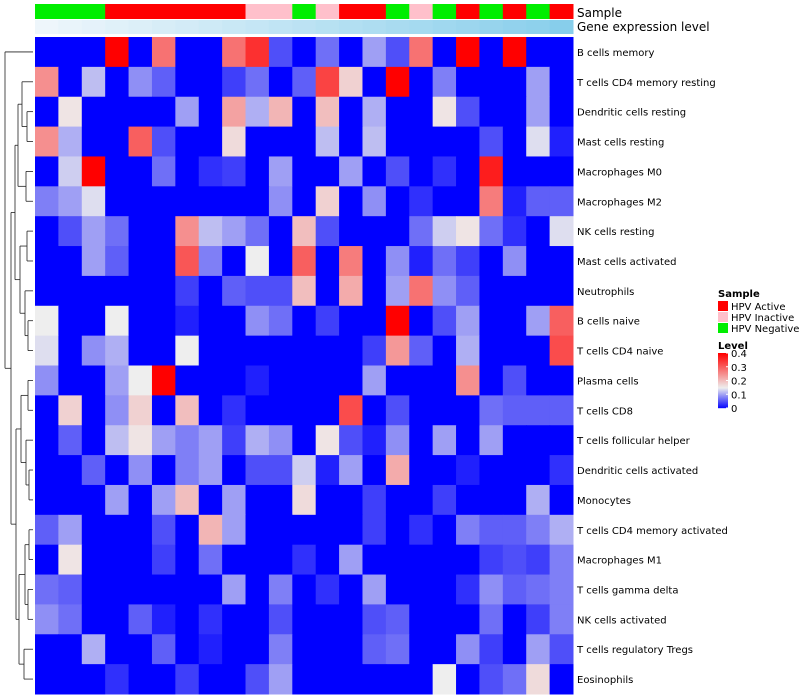 The image size is (800, 700). What do you see at coordinates (633, 441) in the screenshot?
I see `row-label: T cells follicular helper` at bounding box center [633, 441].